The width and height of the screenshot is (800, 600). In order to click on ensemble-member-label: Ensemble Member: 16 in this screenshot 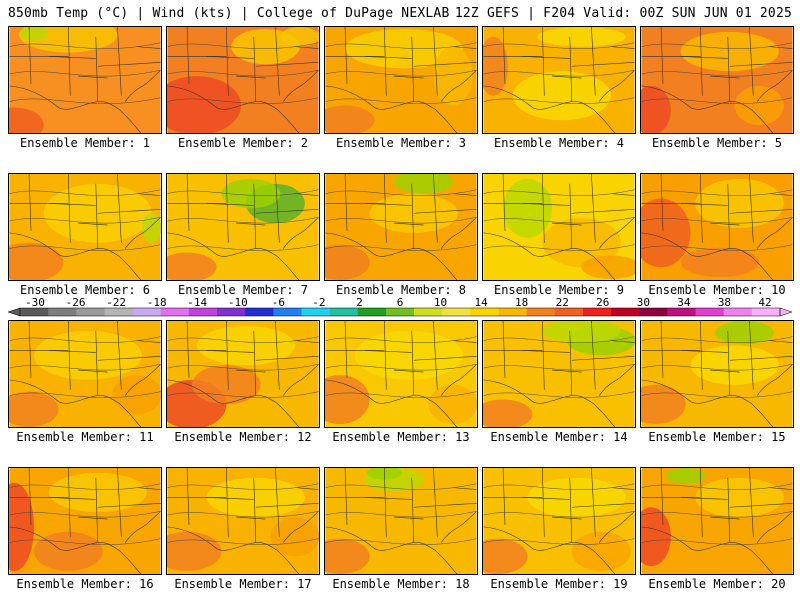, I will do `click(85, 584)`.